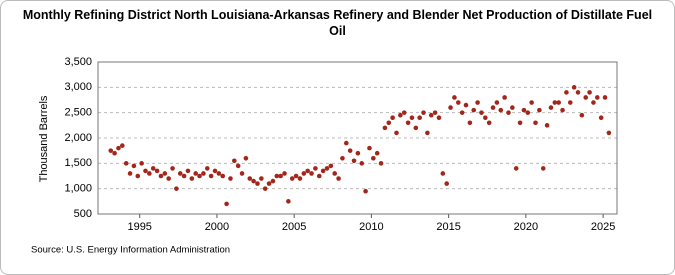  Describe the element at coordinates (448, 227) in the screenshot. I see `x-tick-label: 2015` at that location.